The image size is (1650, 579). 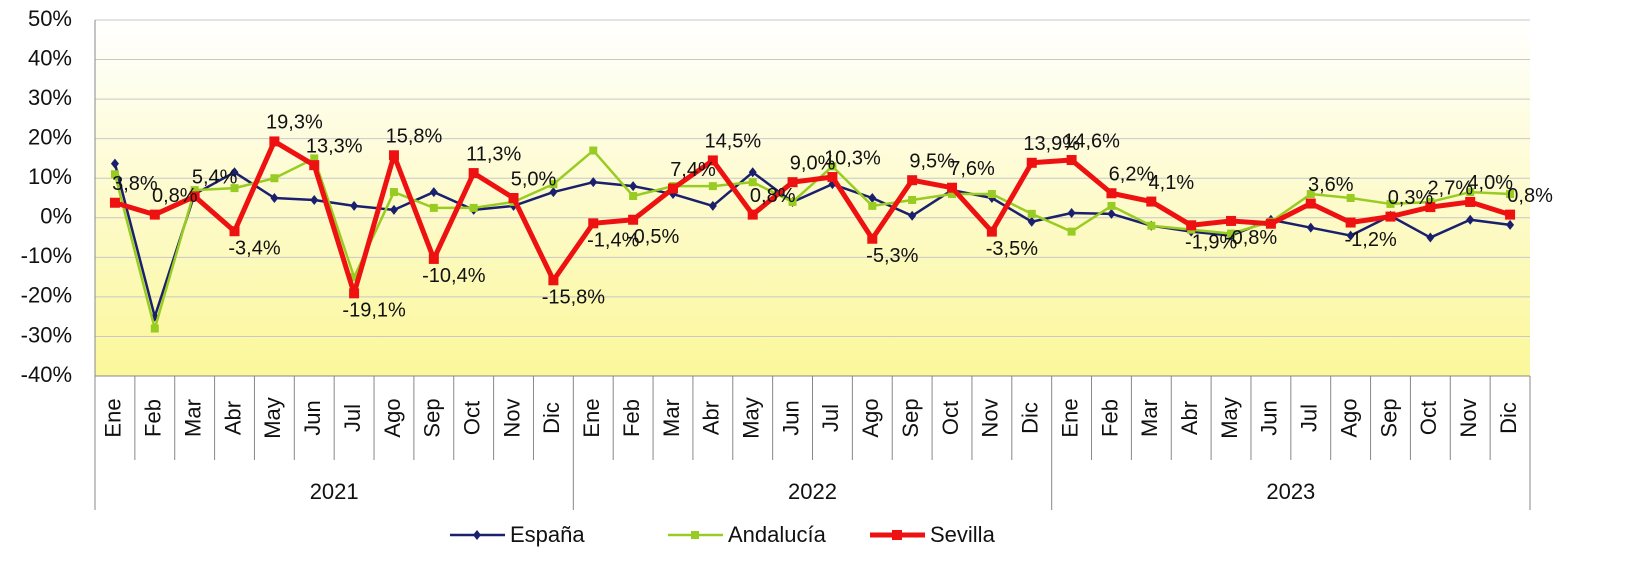 What do you see at coordinates (1172, 183) in the screenshot?
I see `data-label: 4,1%` at bounding box center [1172, 183].